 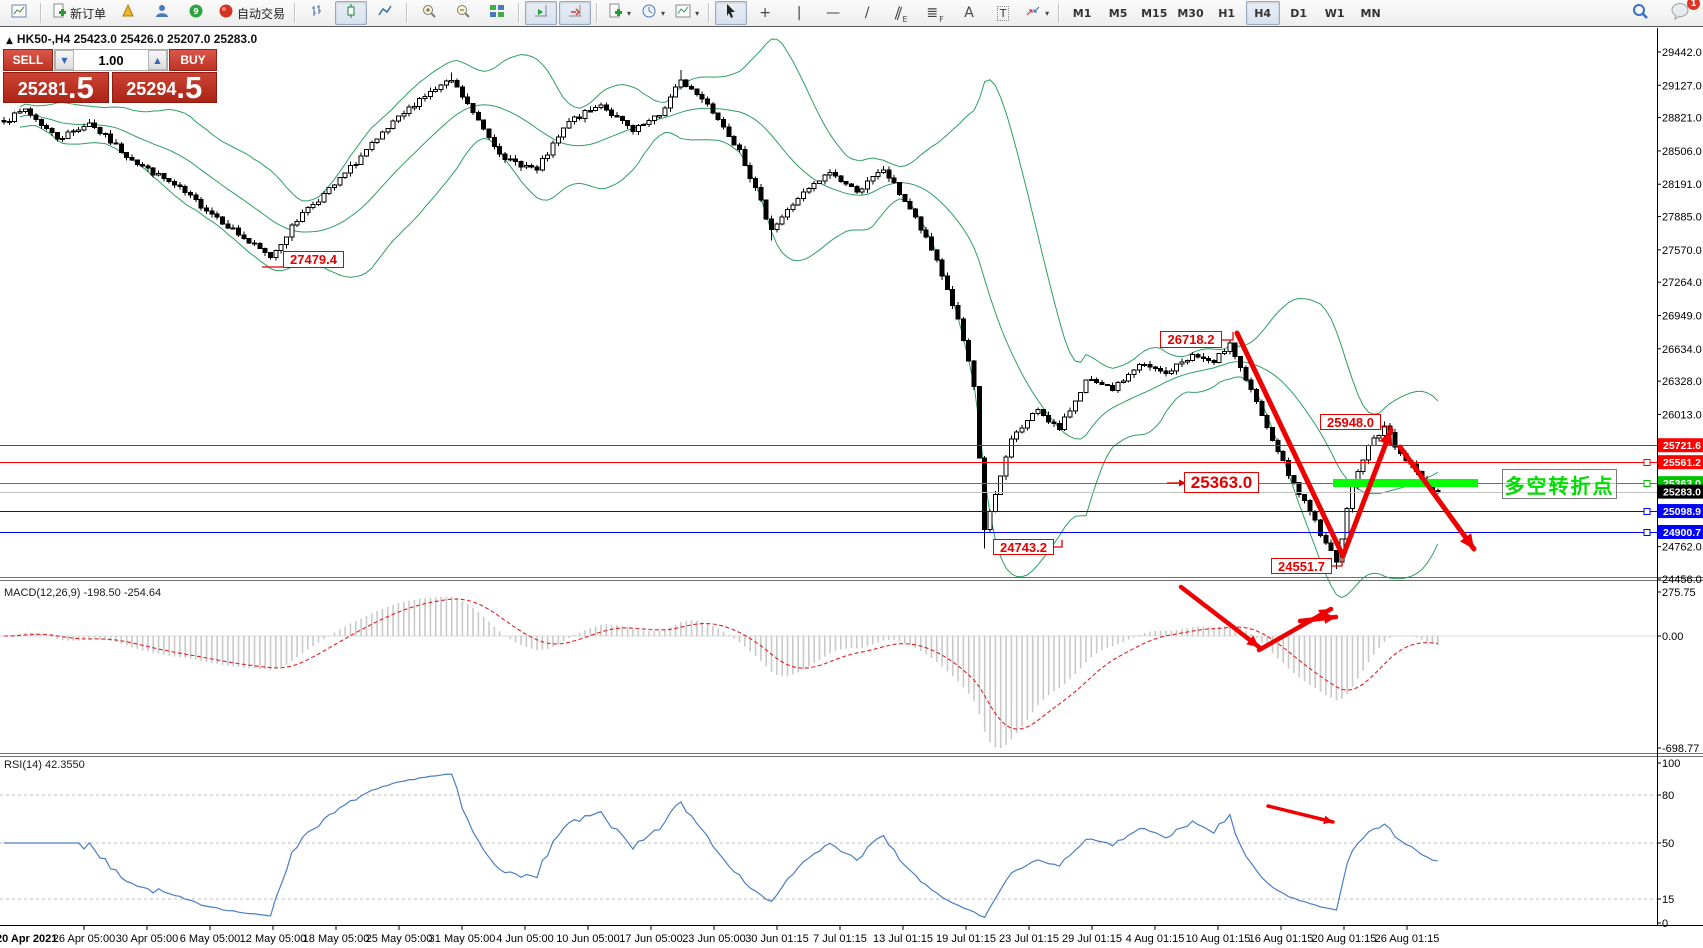 I want to click on trendline-tool-button: /, so click(x=867, y=13).